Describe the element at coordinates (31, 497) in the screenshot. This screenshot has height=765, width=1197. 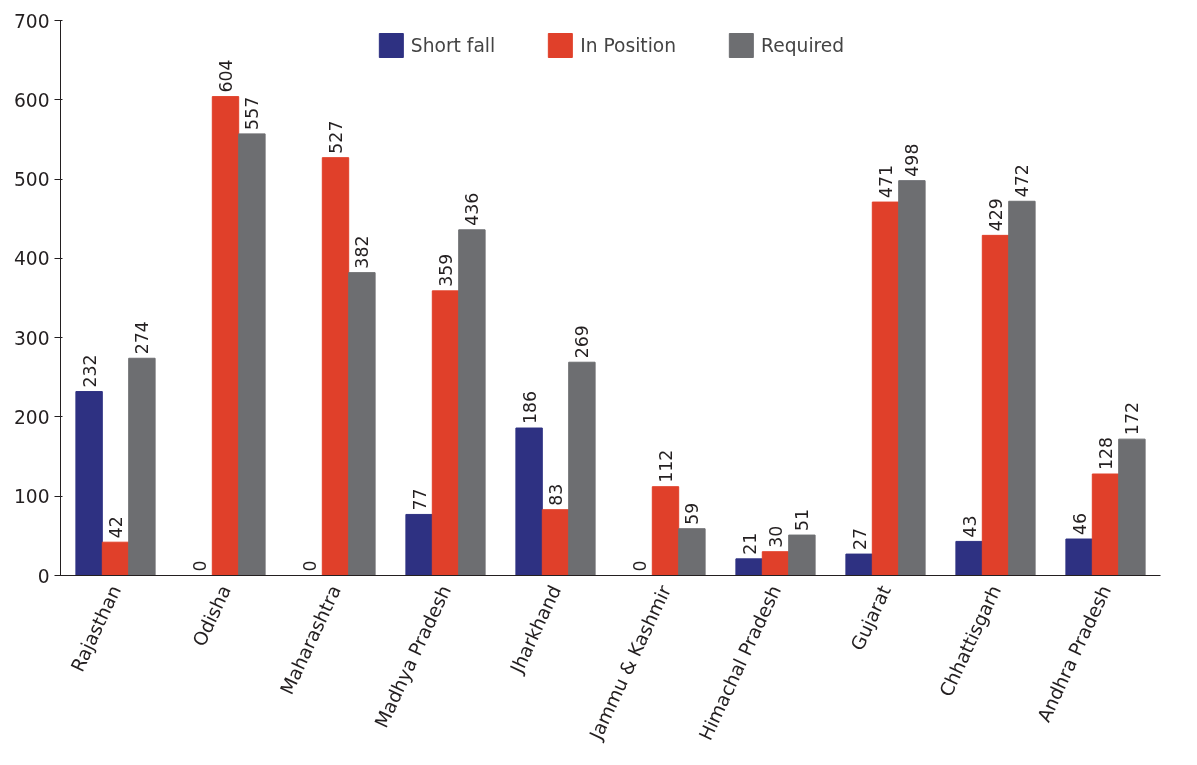
I see `y-tick-label: 100` at that location.